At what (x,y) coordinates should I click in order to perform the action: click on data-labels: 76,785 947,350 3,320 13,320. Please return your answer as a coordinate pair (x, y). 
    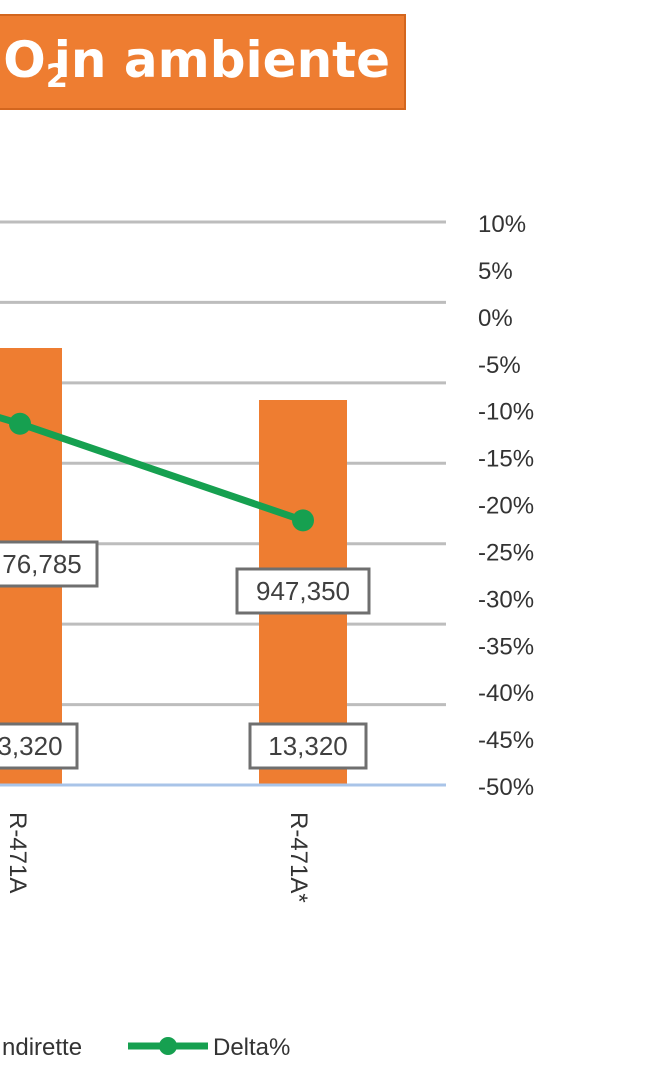
    Looking at the image, I should click on (185, 655).